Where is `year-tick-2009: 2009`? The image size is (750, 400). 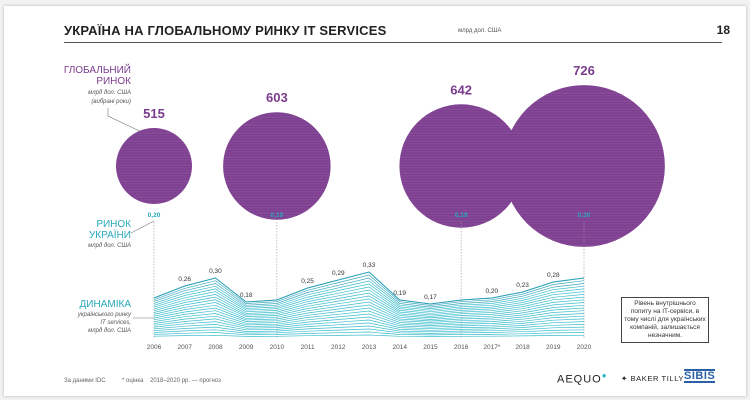
year-tick-2009: 2009 is located at coordinates (246, 347).